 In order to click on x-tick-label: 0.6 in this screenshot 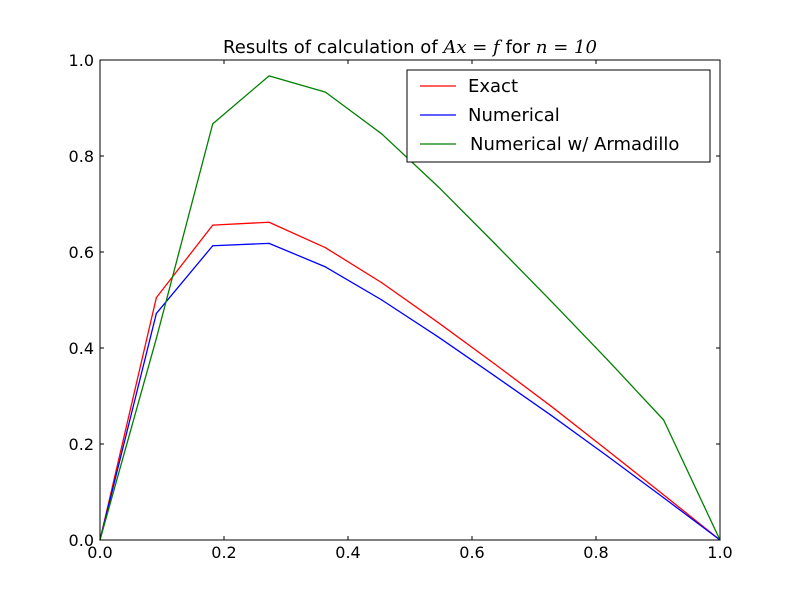, I will do `click(471, 552)`.